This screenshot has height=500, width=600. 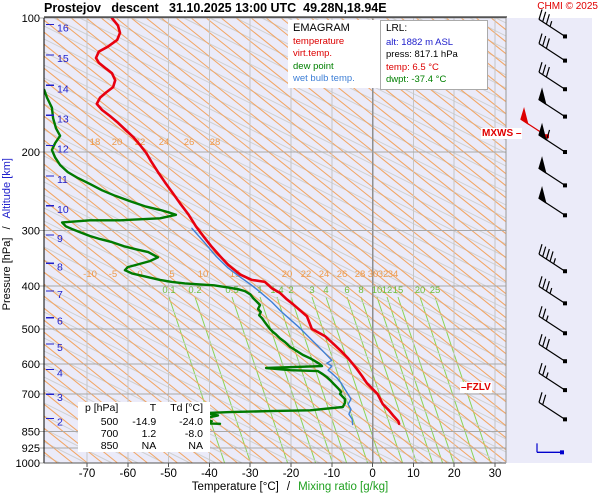 I want to click on mxws-marker: MXWS –, so click(x=502, y=133).